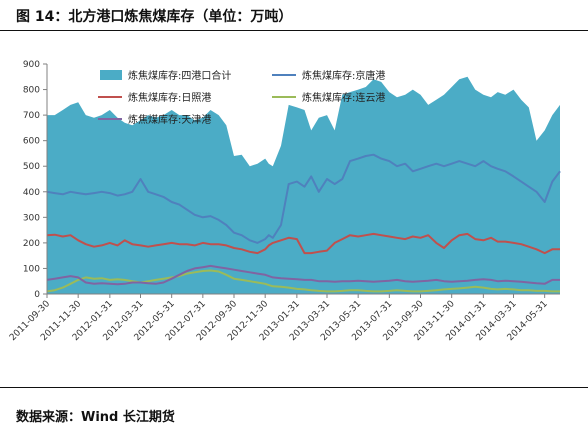 This screenshot has width=588, height=434. Describe the element at coordinates (31, 142) in the screenshot. I see `y-tick-label: 600` at that location.